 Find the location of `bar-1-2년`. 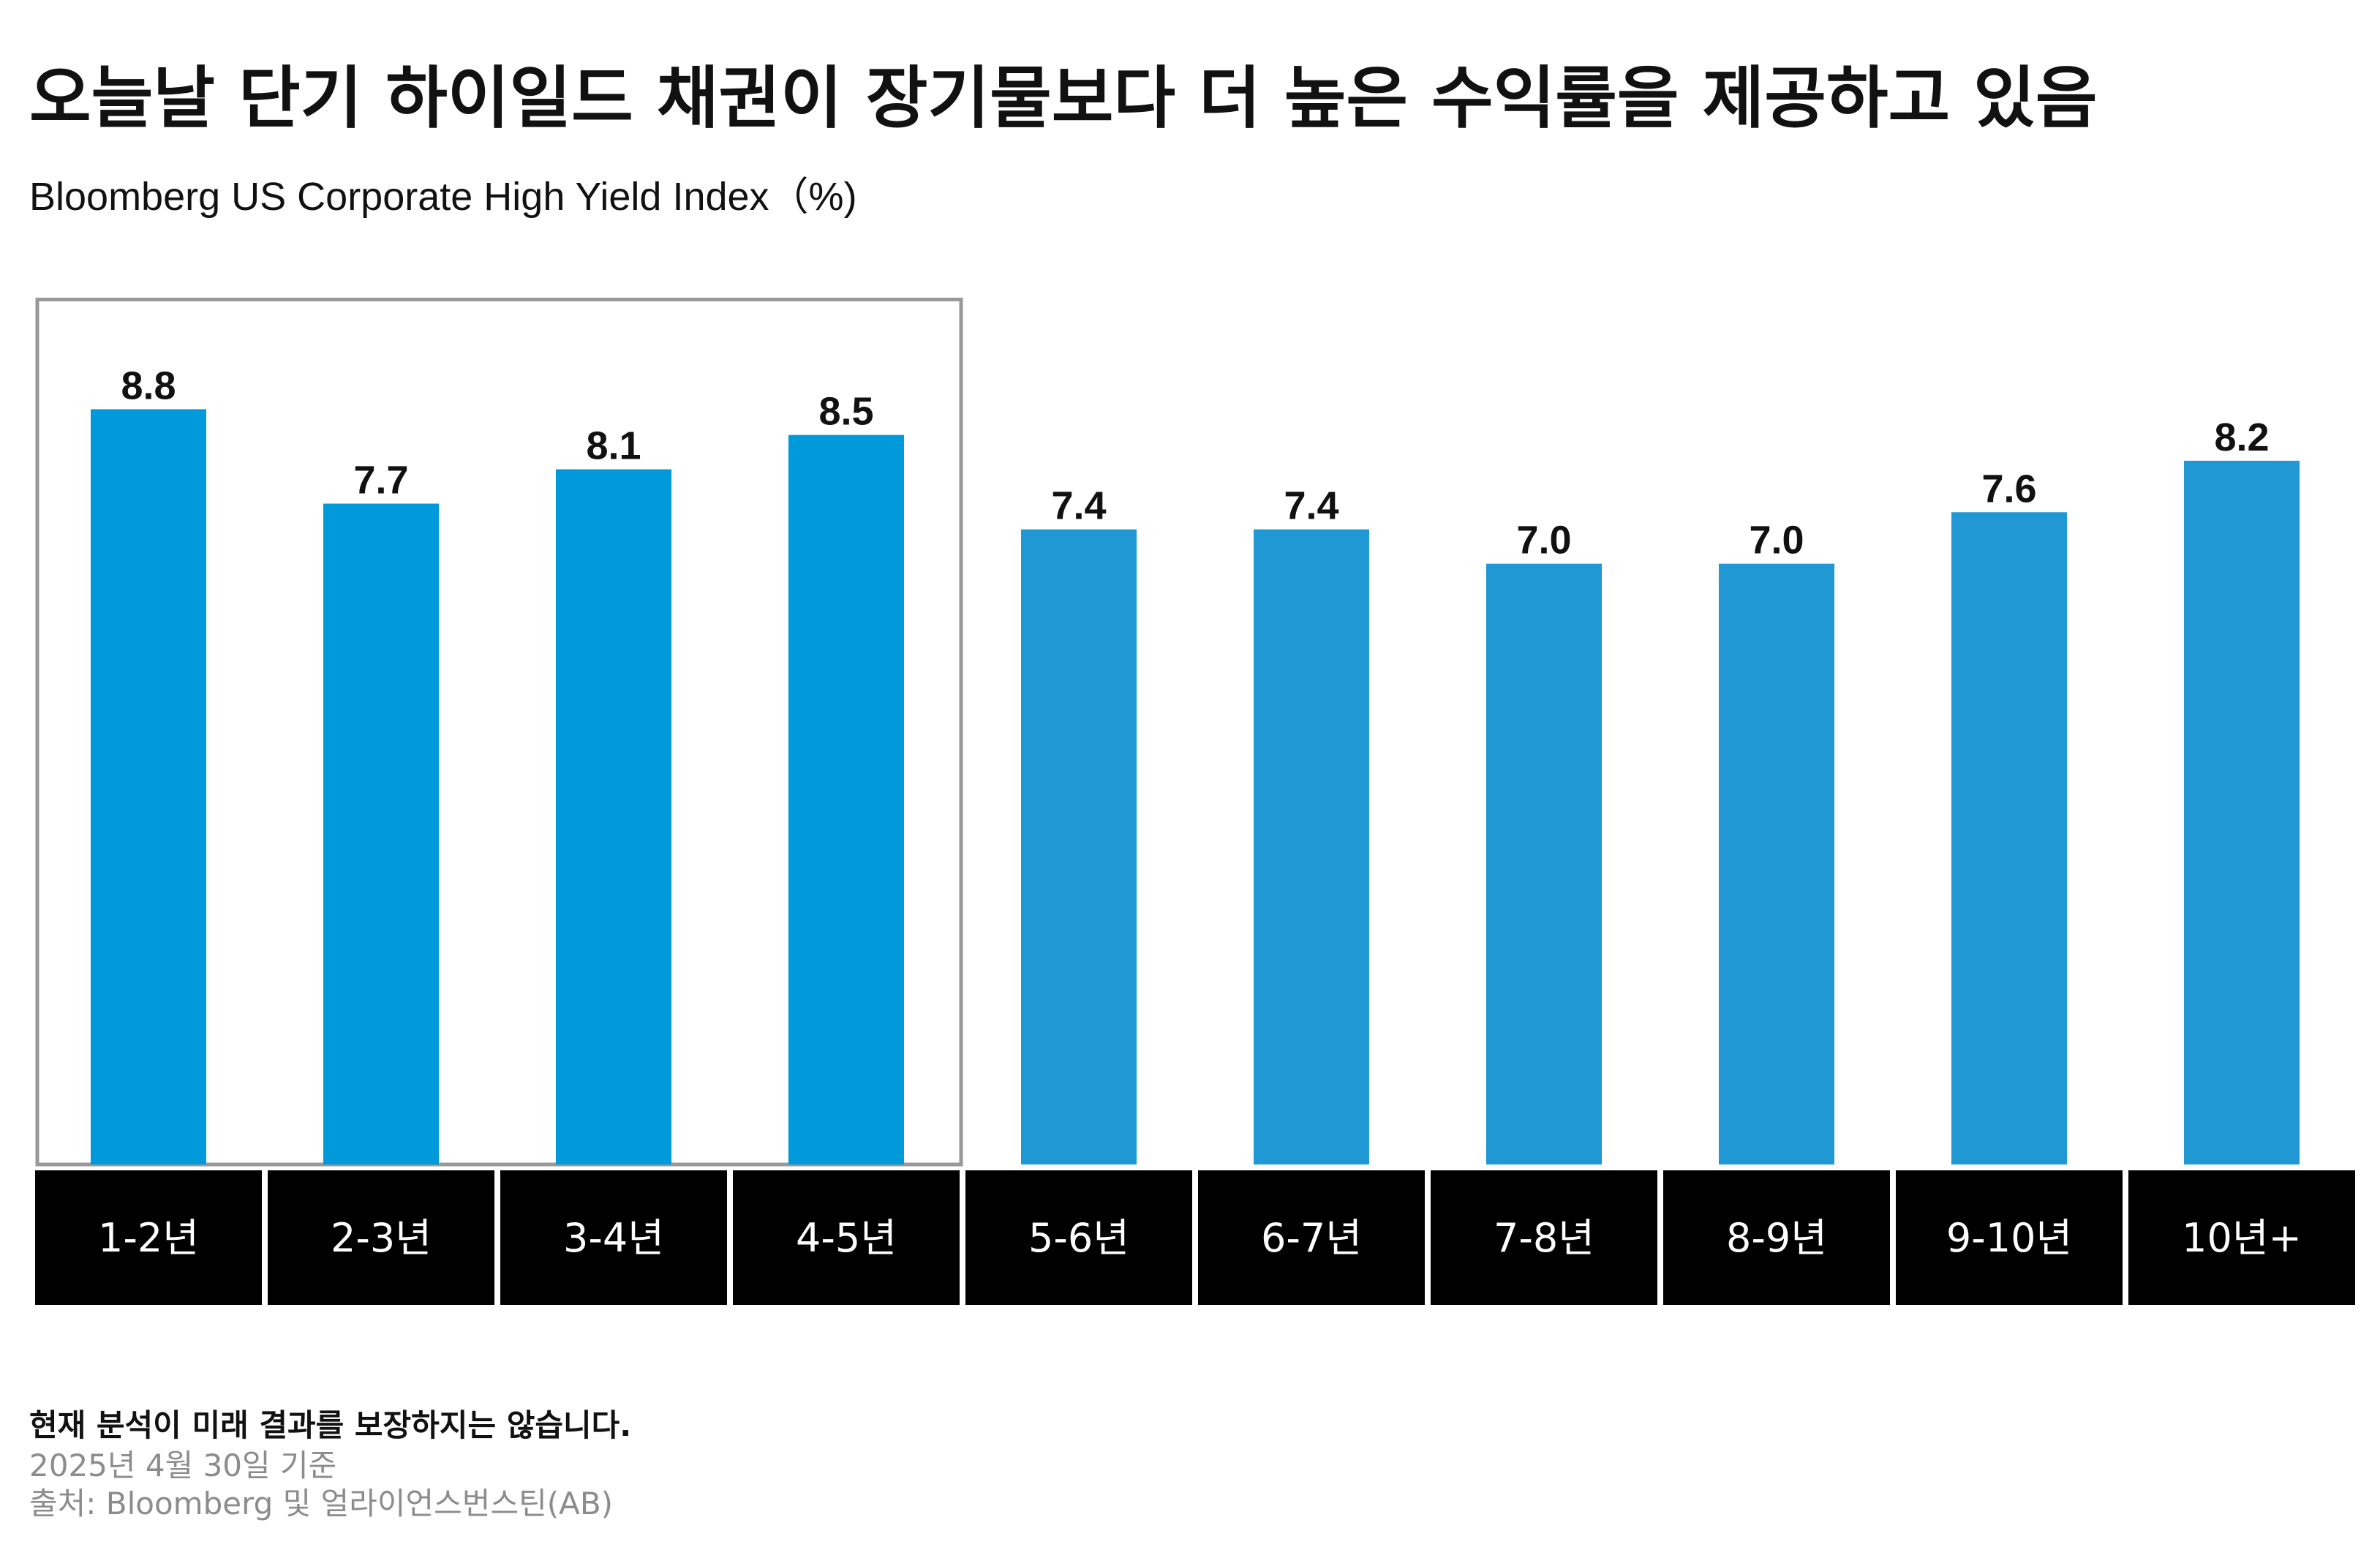

bar-1-2년 is located at coordinates (148, 786).